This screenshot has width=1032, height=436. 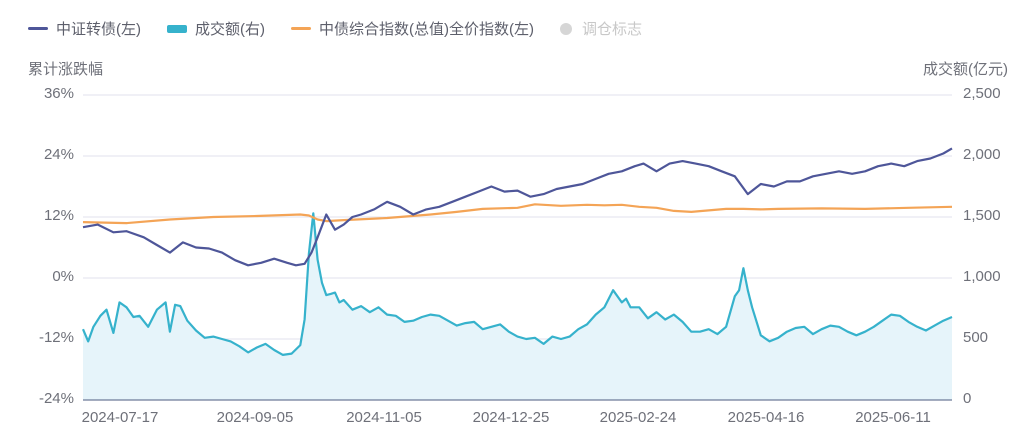 I want to click on x-axis-tick-label: 2024-09-05, so click(x=255, y=417).